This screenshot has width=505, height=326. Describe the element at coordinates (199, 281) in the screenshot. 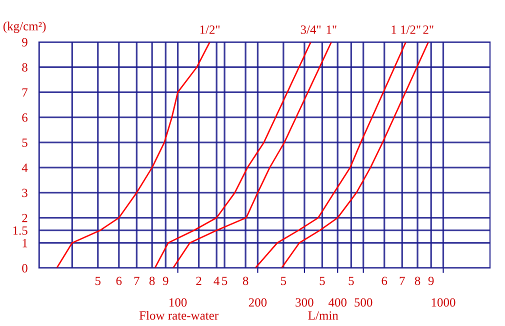

I see `text: 2` at that location.